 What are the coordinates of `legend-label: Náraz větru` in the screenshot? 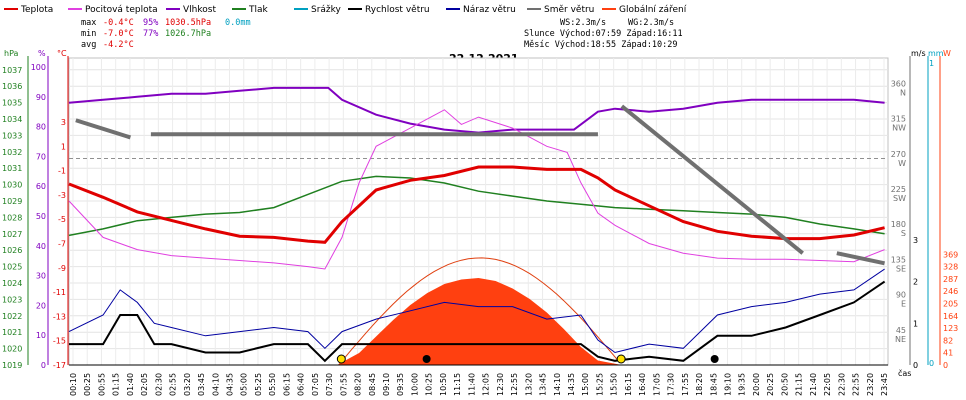 It's located at (489, 10).